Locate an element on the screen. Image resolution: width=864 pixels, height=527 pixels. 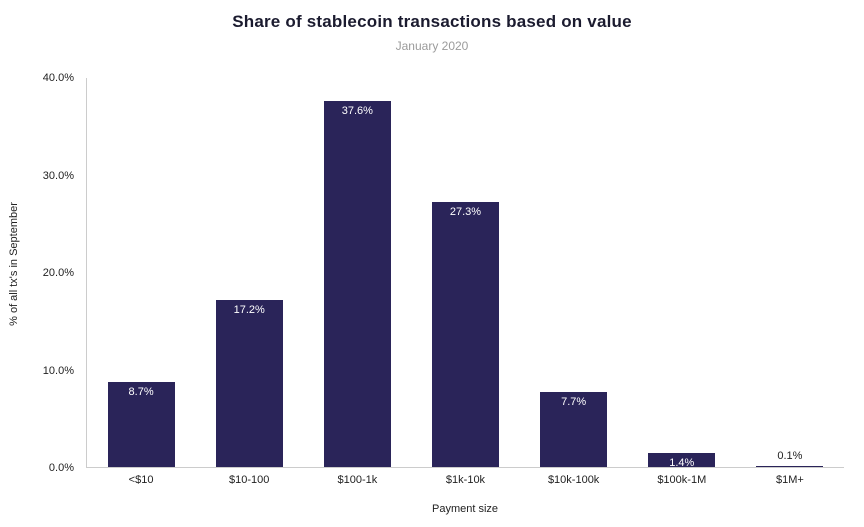
x-tick-label-4: $10k-100k is located at coordinates (573, 480).